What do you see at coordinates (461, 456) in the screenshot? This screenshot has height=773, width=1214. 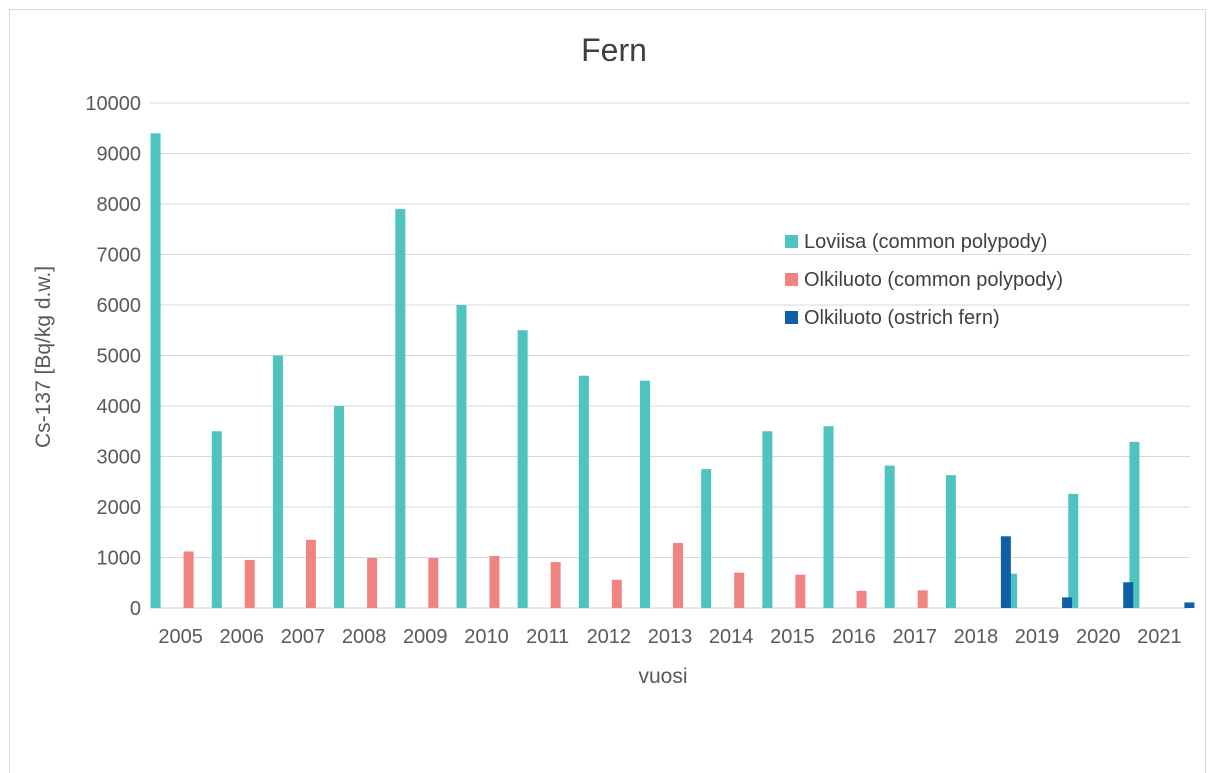 I see `bar-series-1-2010` at bounding box center [461, 456].